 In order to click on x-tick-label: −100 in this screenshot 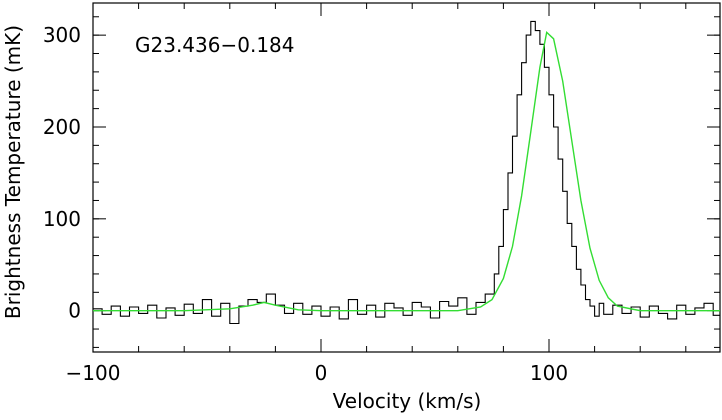, I will do `click(93, 373)`.